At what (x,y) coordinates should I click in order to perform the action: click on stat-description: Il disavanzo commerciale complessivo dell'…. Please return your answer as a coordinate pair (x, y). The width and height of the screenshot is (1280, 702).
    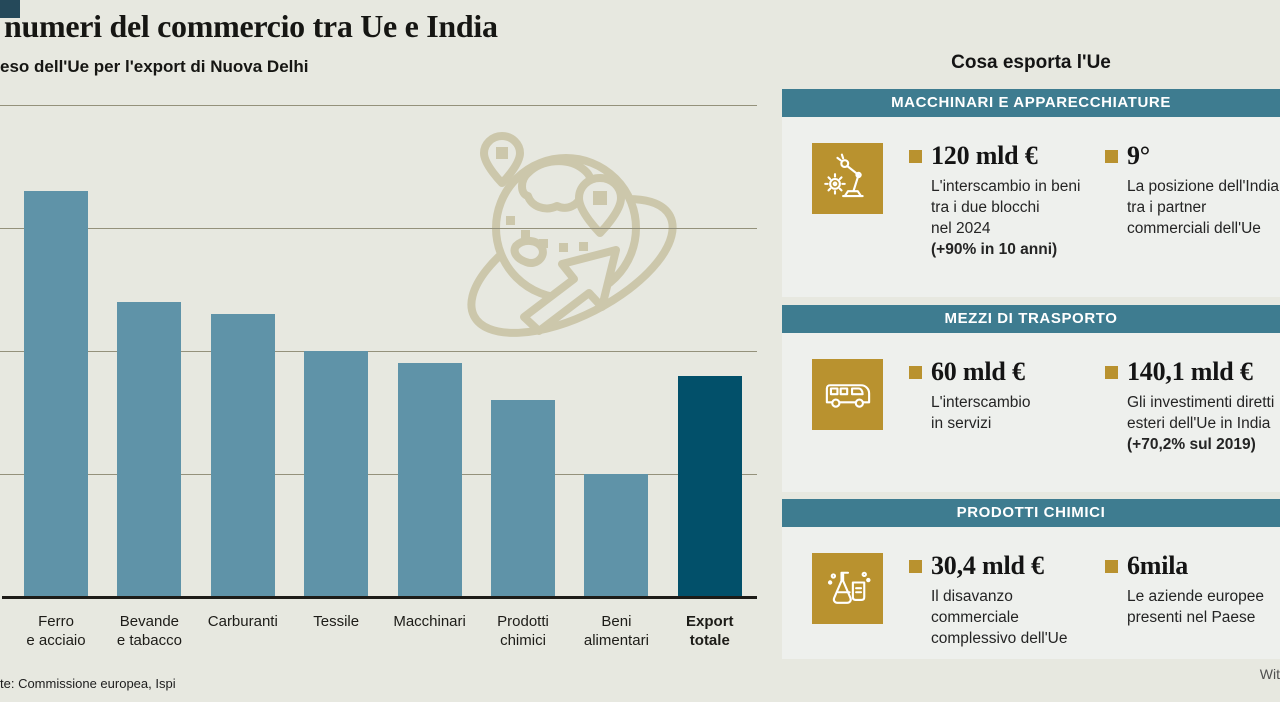
    Looking at the image, I should click on (1015, 617).